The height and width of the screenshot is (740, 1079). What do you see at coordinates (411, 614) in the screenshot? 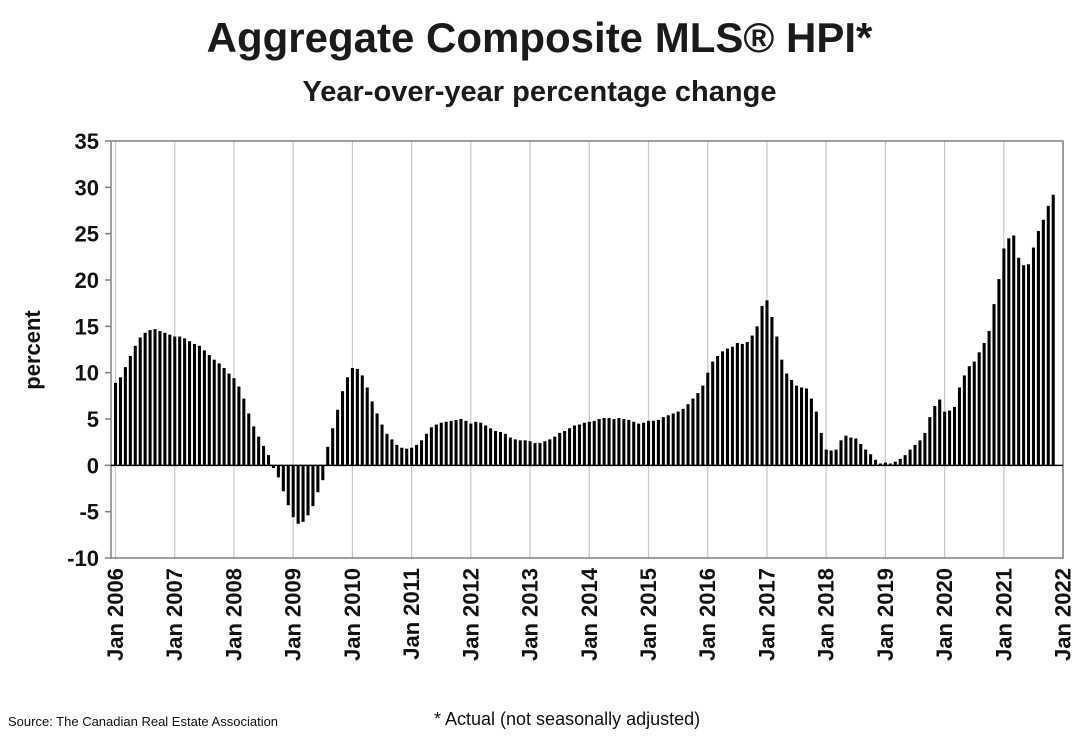
I see `x-tick-label-5: Jan 2011` at bounding box center [411, 614].